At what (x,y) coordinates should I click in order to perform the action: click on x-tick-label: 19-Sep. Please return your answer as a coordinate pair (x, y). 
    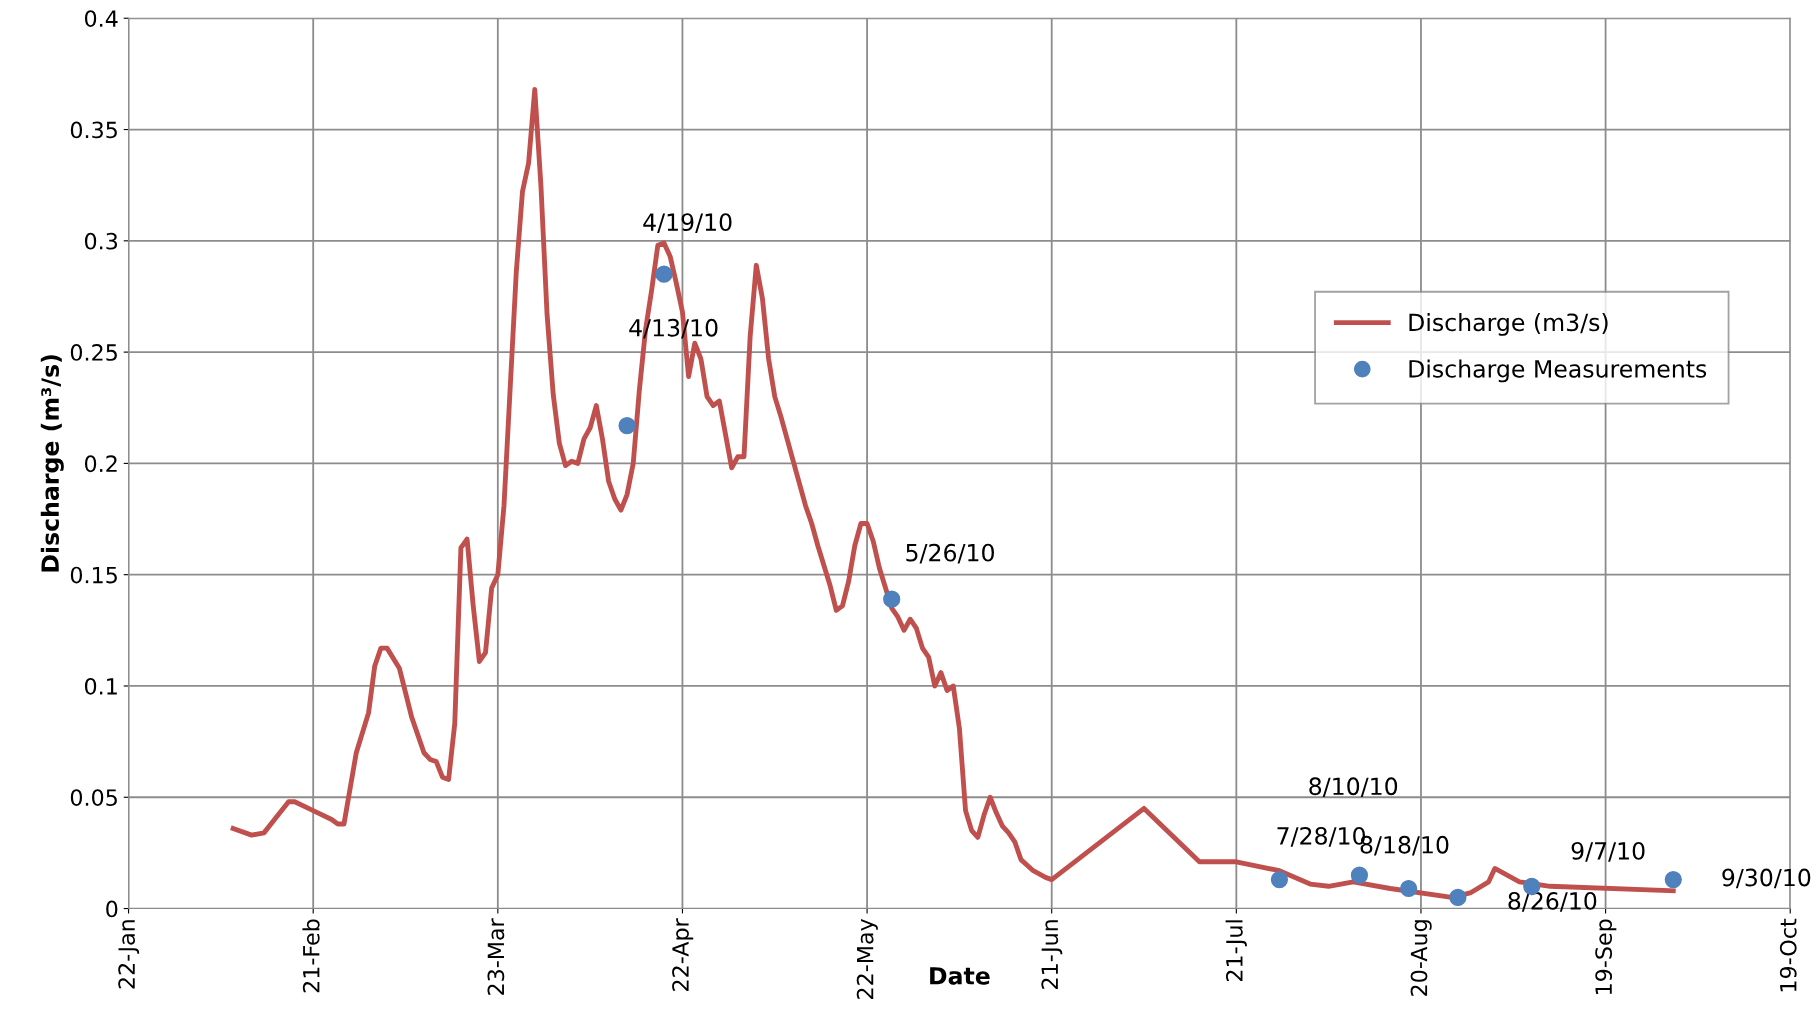
    Looking at the image, I should click on (1606, 957).